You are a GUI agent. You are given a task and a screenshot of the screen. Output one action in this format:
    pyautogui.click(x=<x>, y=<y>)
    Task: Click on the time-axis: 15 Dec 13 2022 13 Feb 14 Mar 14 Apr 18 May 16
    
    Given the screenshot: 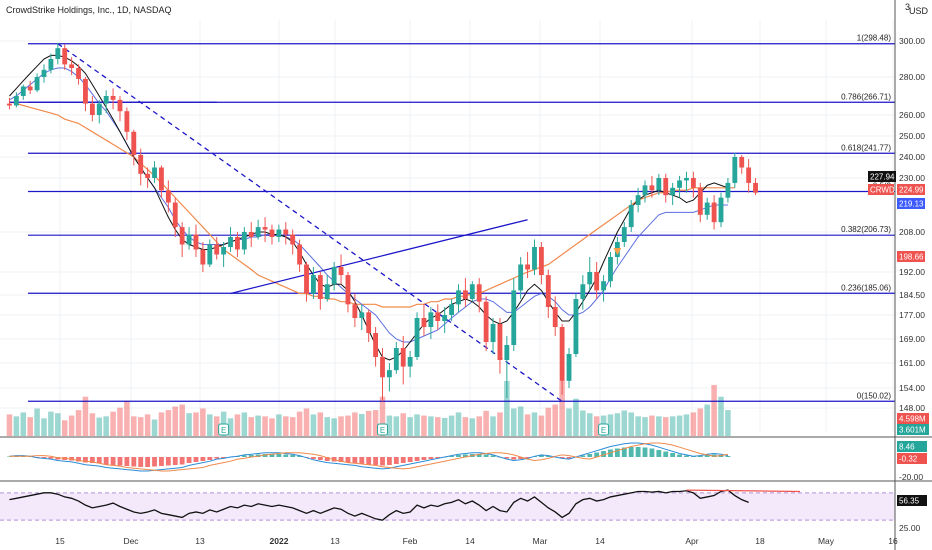 What is the action you would take?
    pyautogui.click(x=476, y=541)
    